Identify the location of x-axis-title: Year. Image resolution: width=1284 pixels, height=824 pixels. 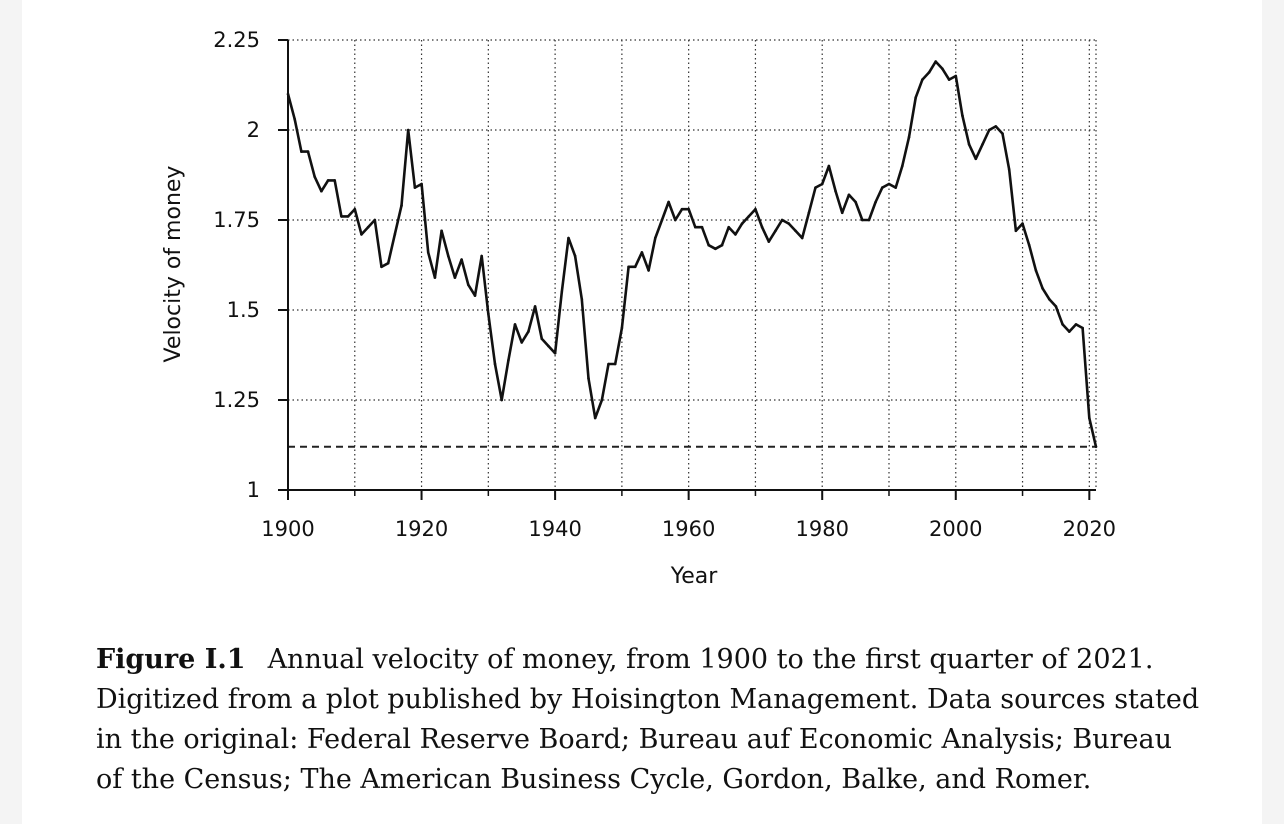
(694, 576).